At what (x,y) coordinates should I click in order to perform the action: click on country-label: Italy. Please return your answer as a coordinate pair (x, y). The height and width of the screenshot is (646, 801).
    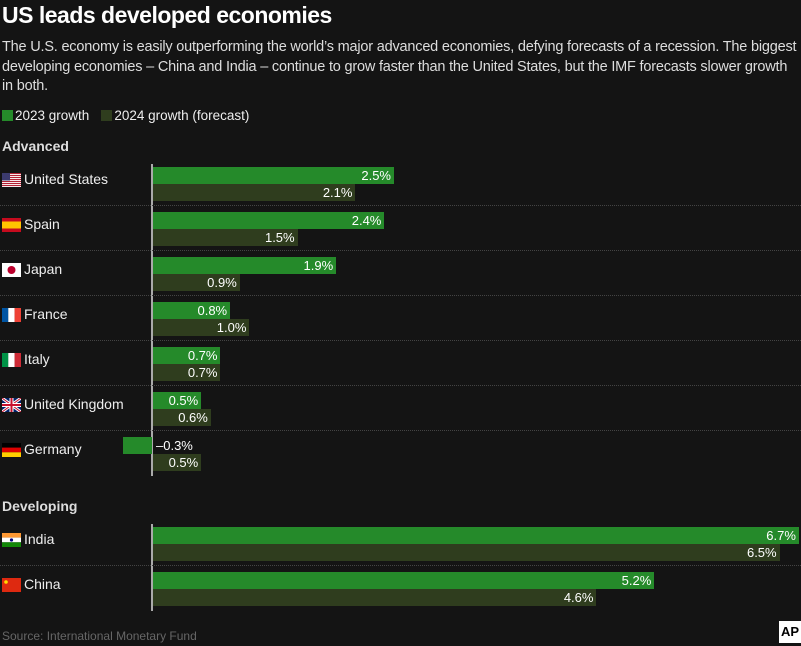
    Looking at the image, I should click on (37, 359).